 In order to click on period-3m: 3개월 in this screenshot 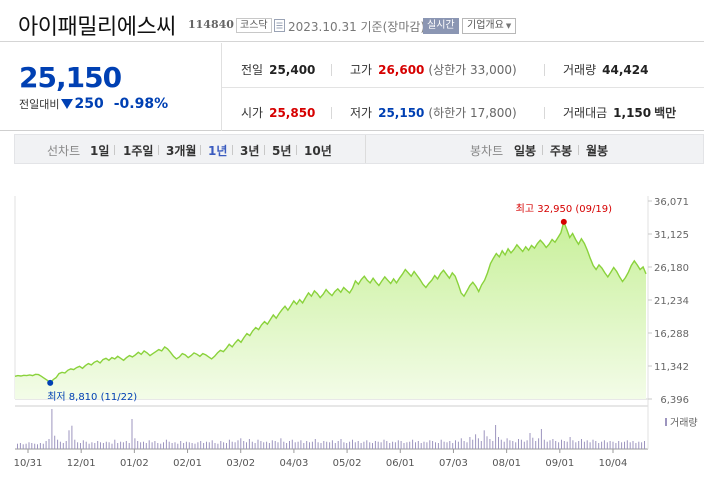, I will do `click(181, 151)`.